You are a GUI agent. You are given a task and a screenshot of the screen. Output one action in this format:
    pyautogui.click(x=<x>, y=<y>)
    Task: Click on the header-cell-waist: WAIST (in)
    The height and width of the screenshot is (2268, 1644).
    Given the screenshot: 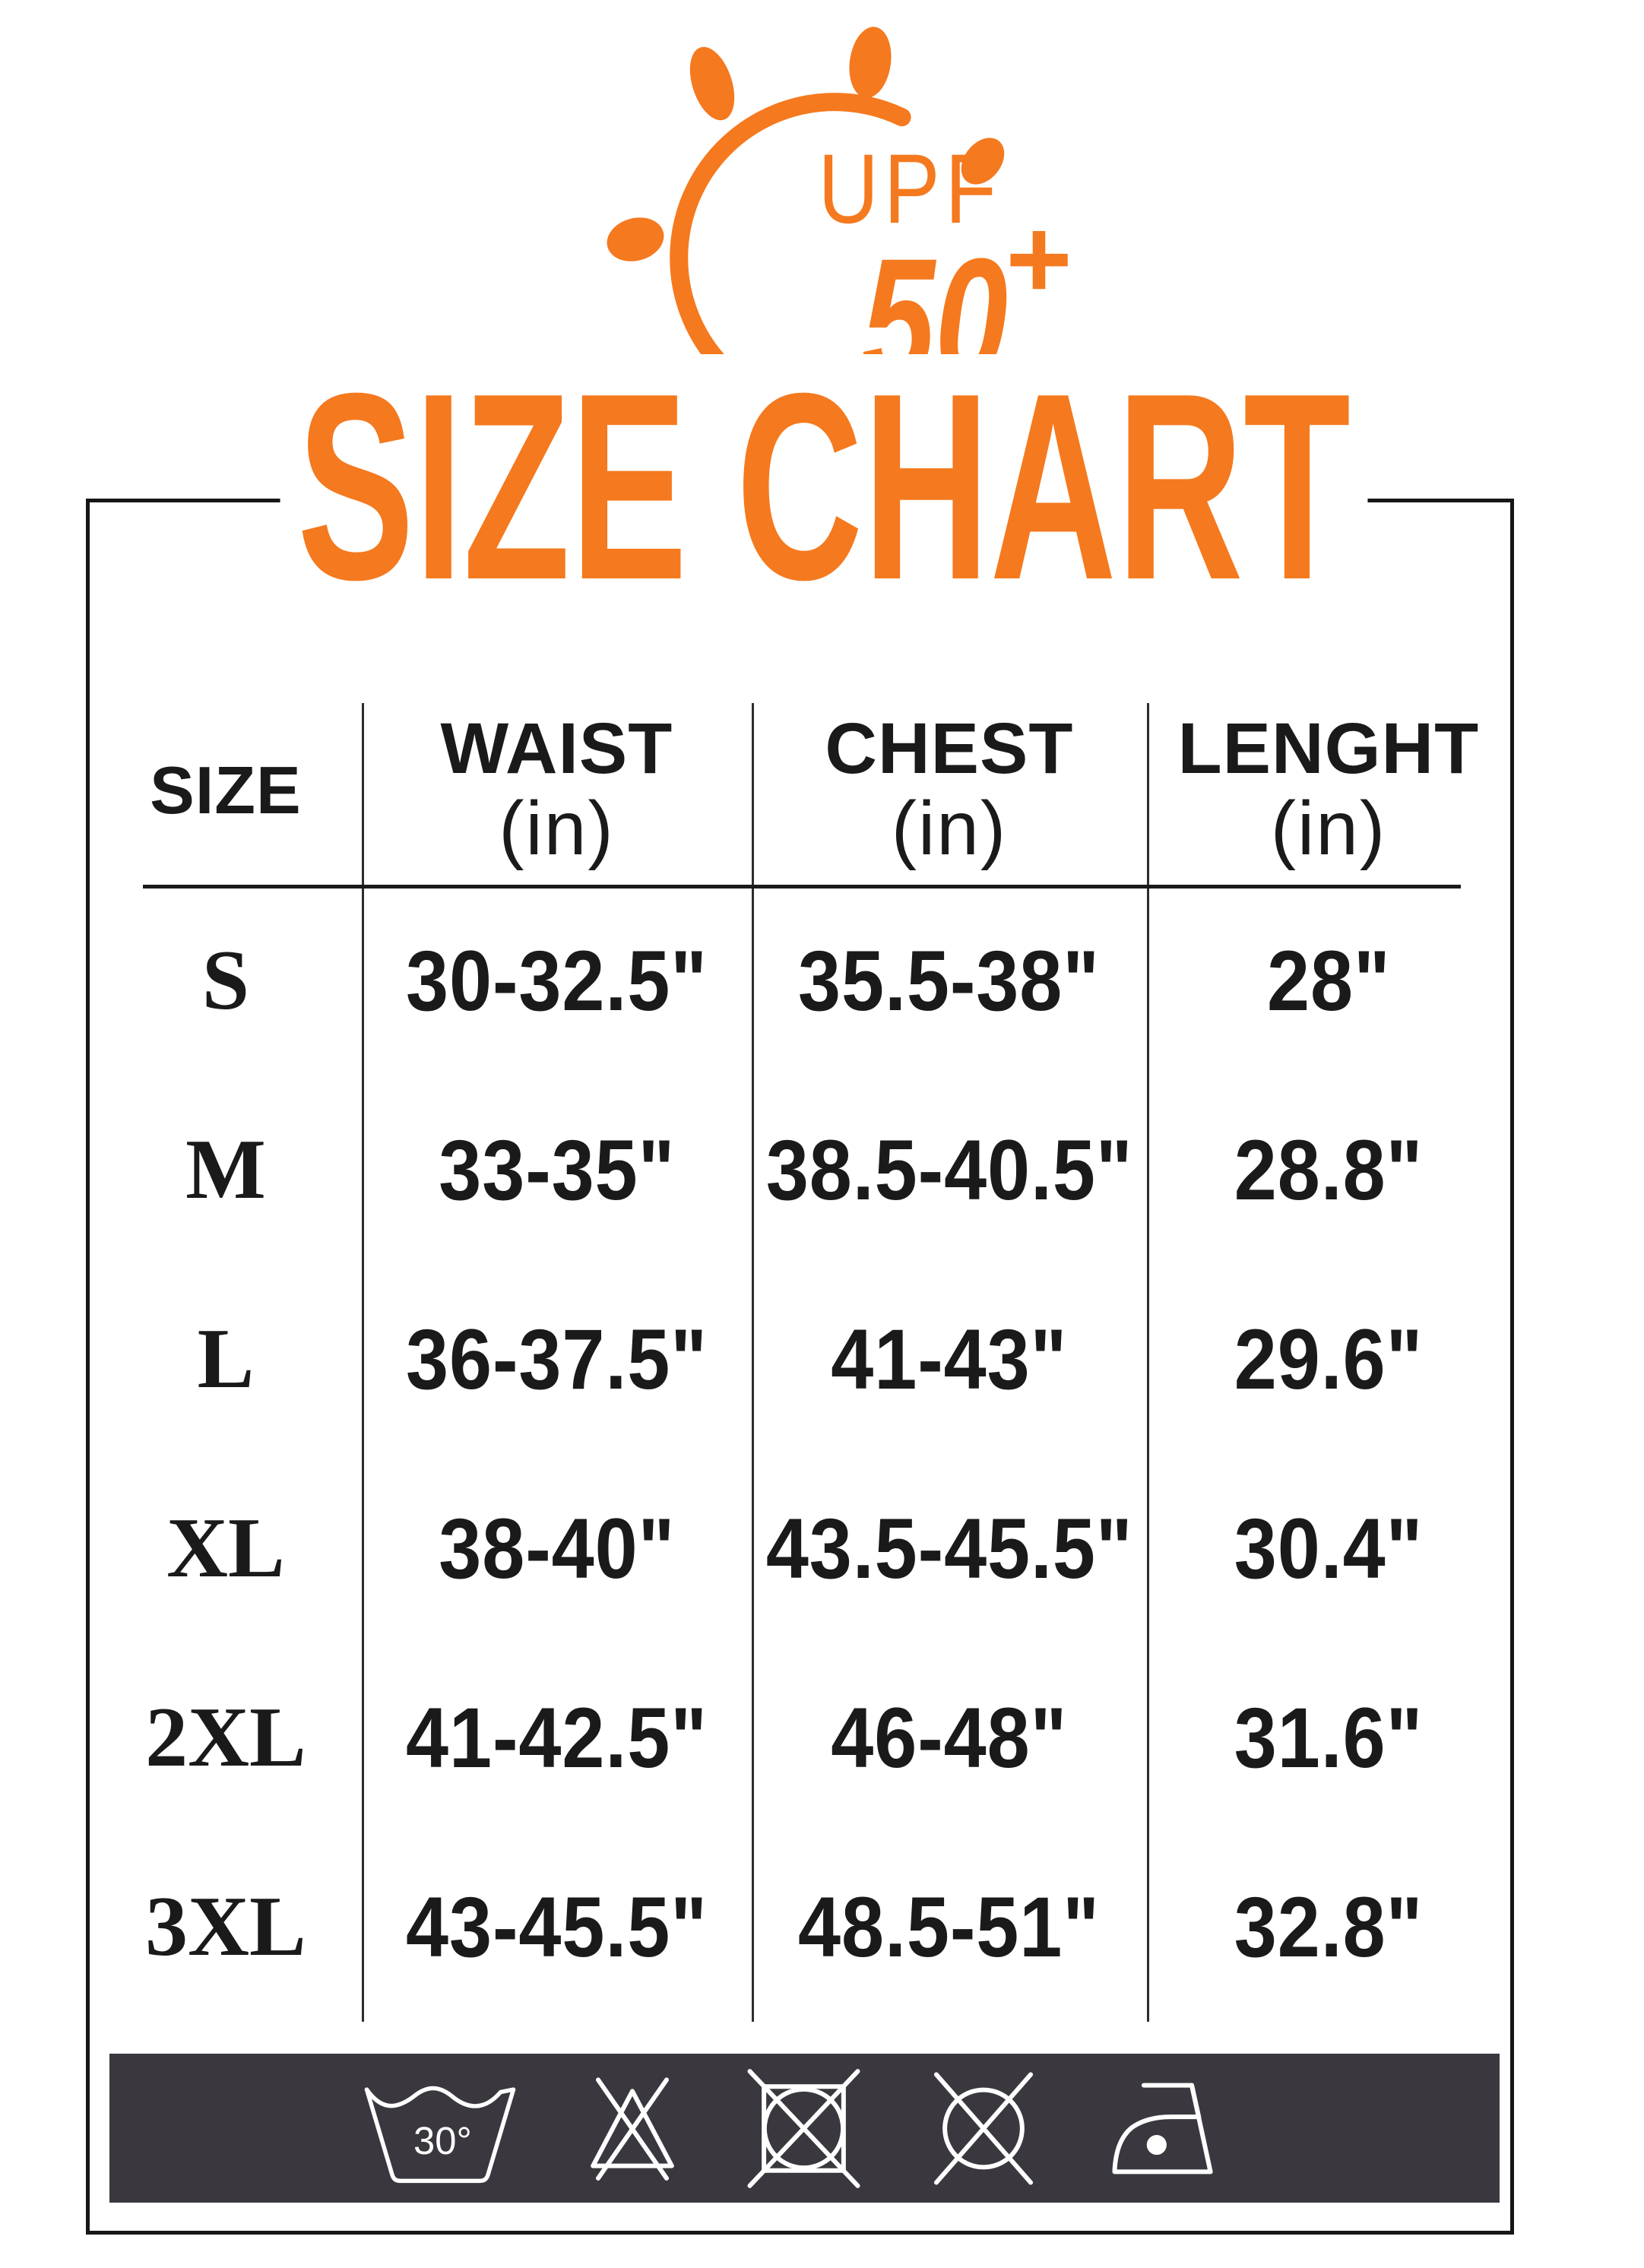 What is the action you would take?
    pyautogui.click(x=557, y=790)
    